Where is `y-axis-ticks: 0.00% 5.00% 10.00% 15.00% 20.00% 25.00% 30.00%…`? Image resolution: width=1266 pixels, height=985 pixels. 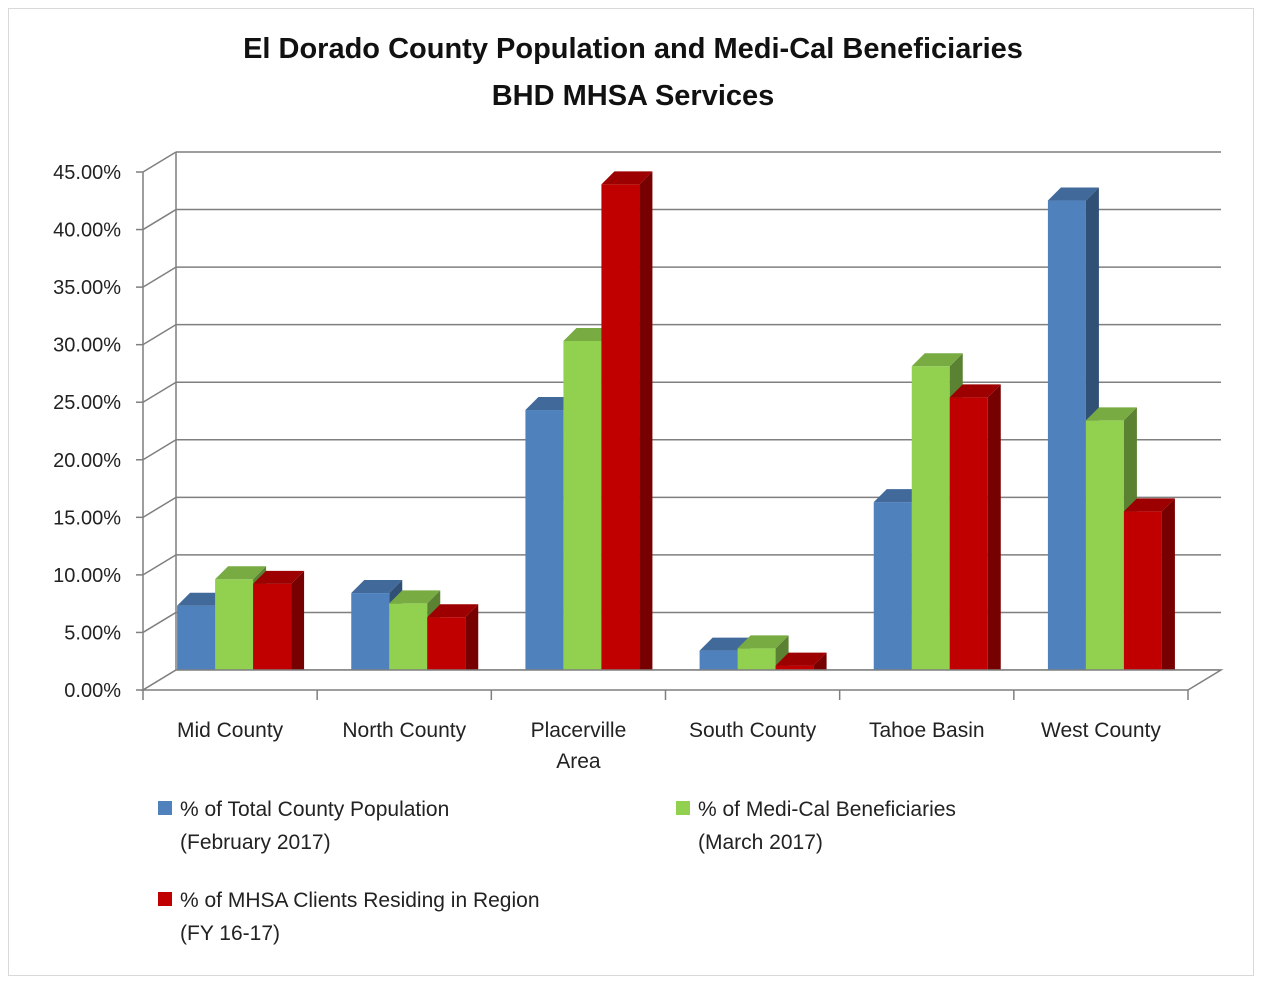
y-axis-ticks: 0.00% 5.00% 10.00% 15.00% 20.00% 25.00% 30.00%… is located at coordinates (87, 432).